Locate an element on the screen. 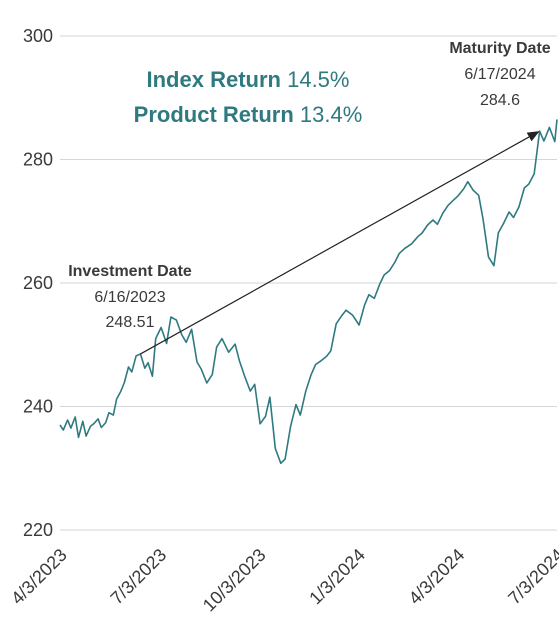 Image resolution: width=559 pixels, height=622 pixels. y-tick-label: 240 is located at coordinates (38, 407).